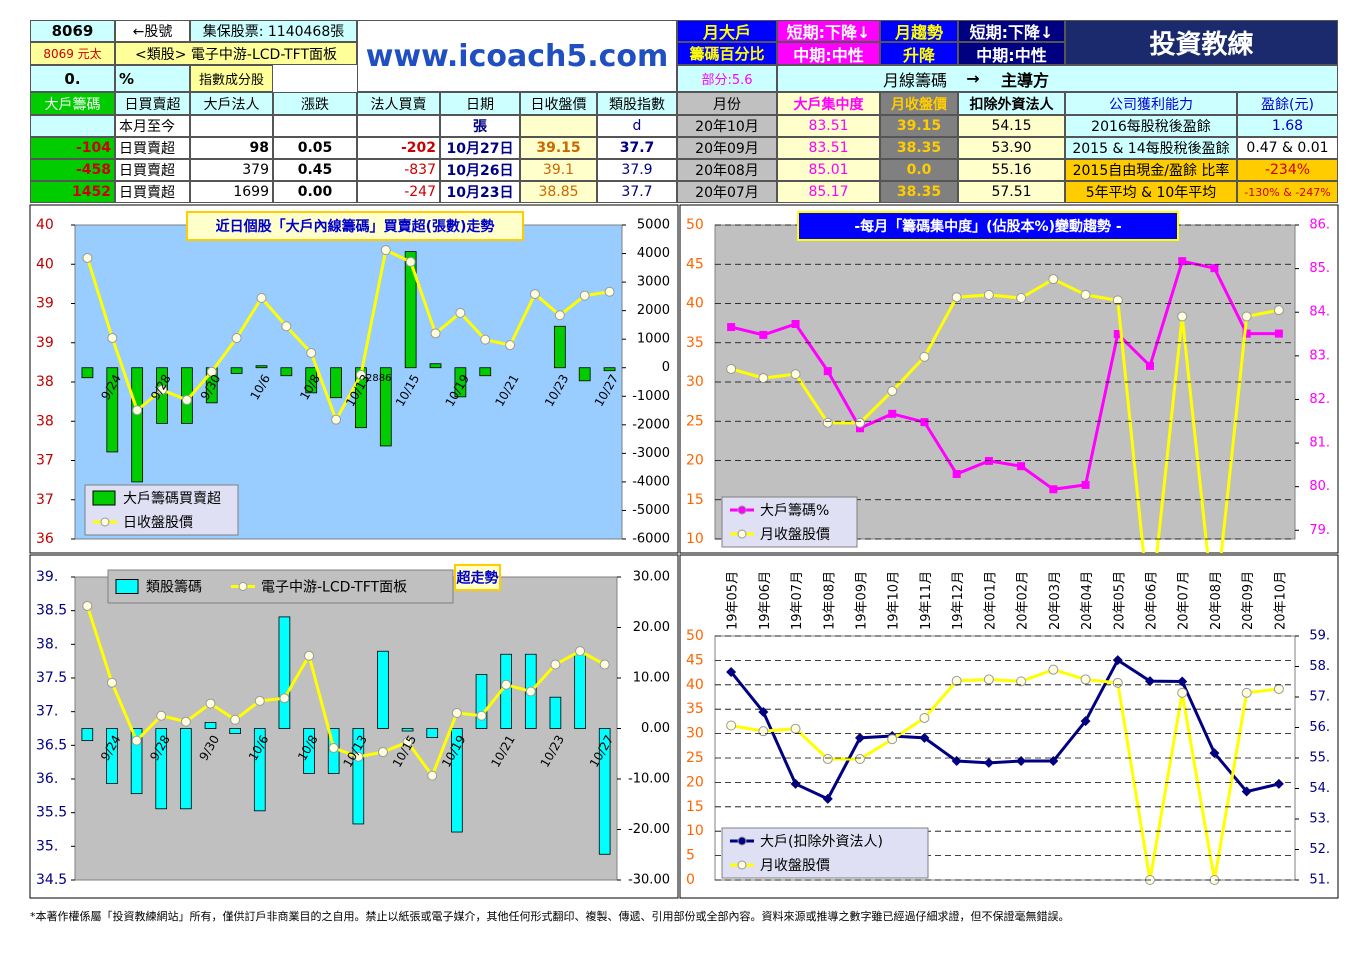 This screenshot has height=967, width=1366. Describe the element at coordinates (825, 853) in the screenshot. I see `legend-box` at that location.